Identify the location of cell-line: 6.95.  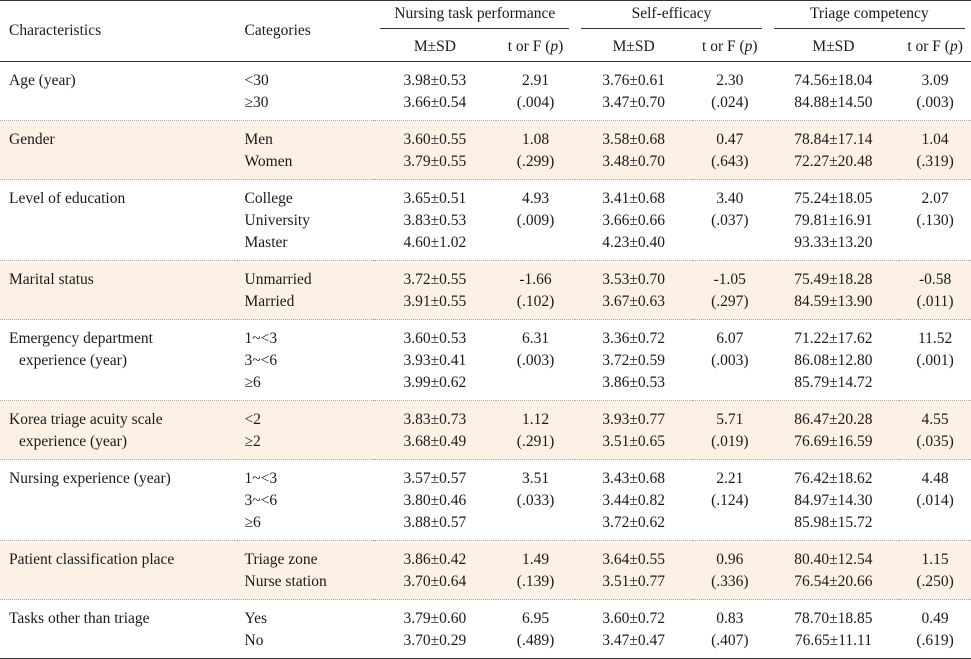
(535, 618).